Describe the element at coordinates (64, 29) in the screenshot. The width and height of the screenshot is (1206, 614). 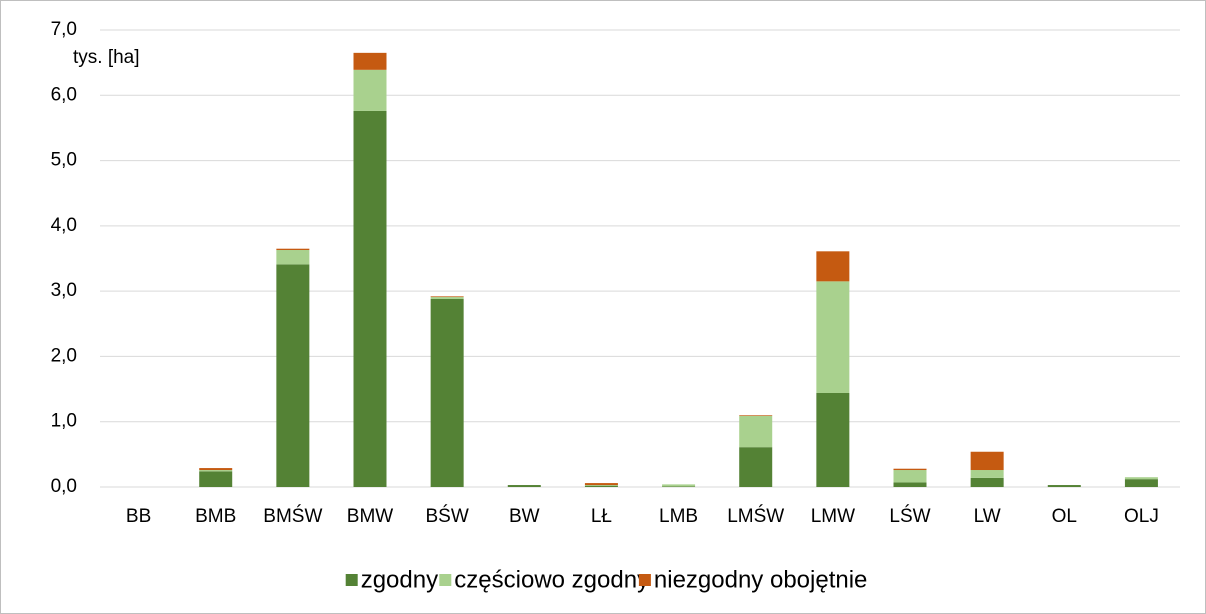
I see `y-tick-label: 7,0` at that location.